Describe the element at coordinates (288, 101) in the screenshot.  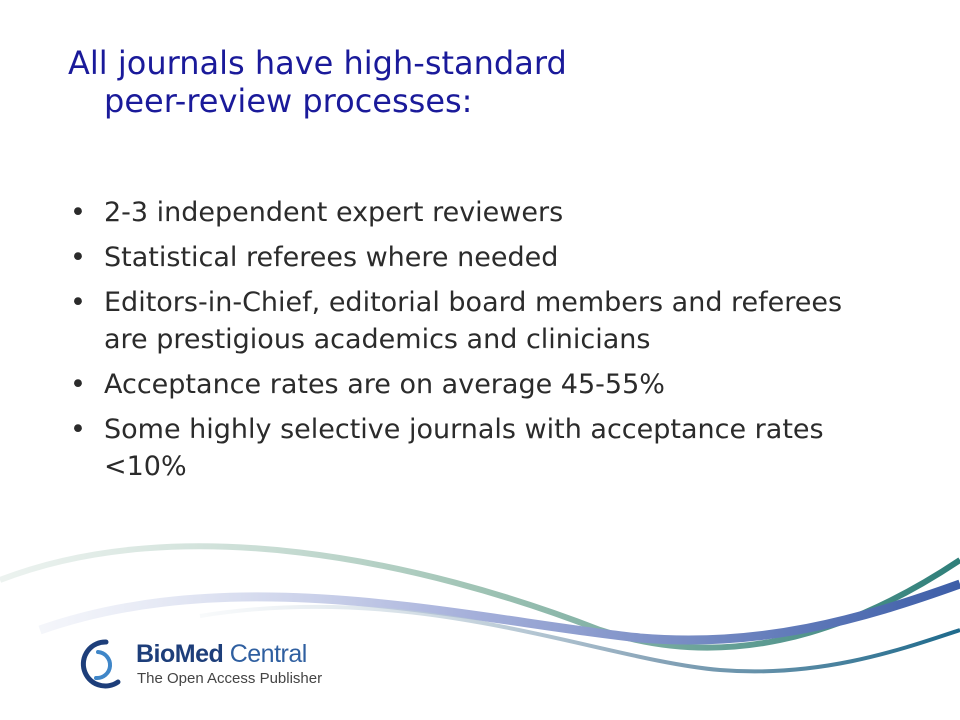
I see `slide-title-line2: peer-review processes:` at that location.